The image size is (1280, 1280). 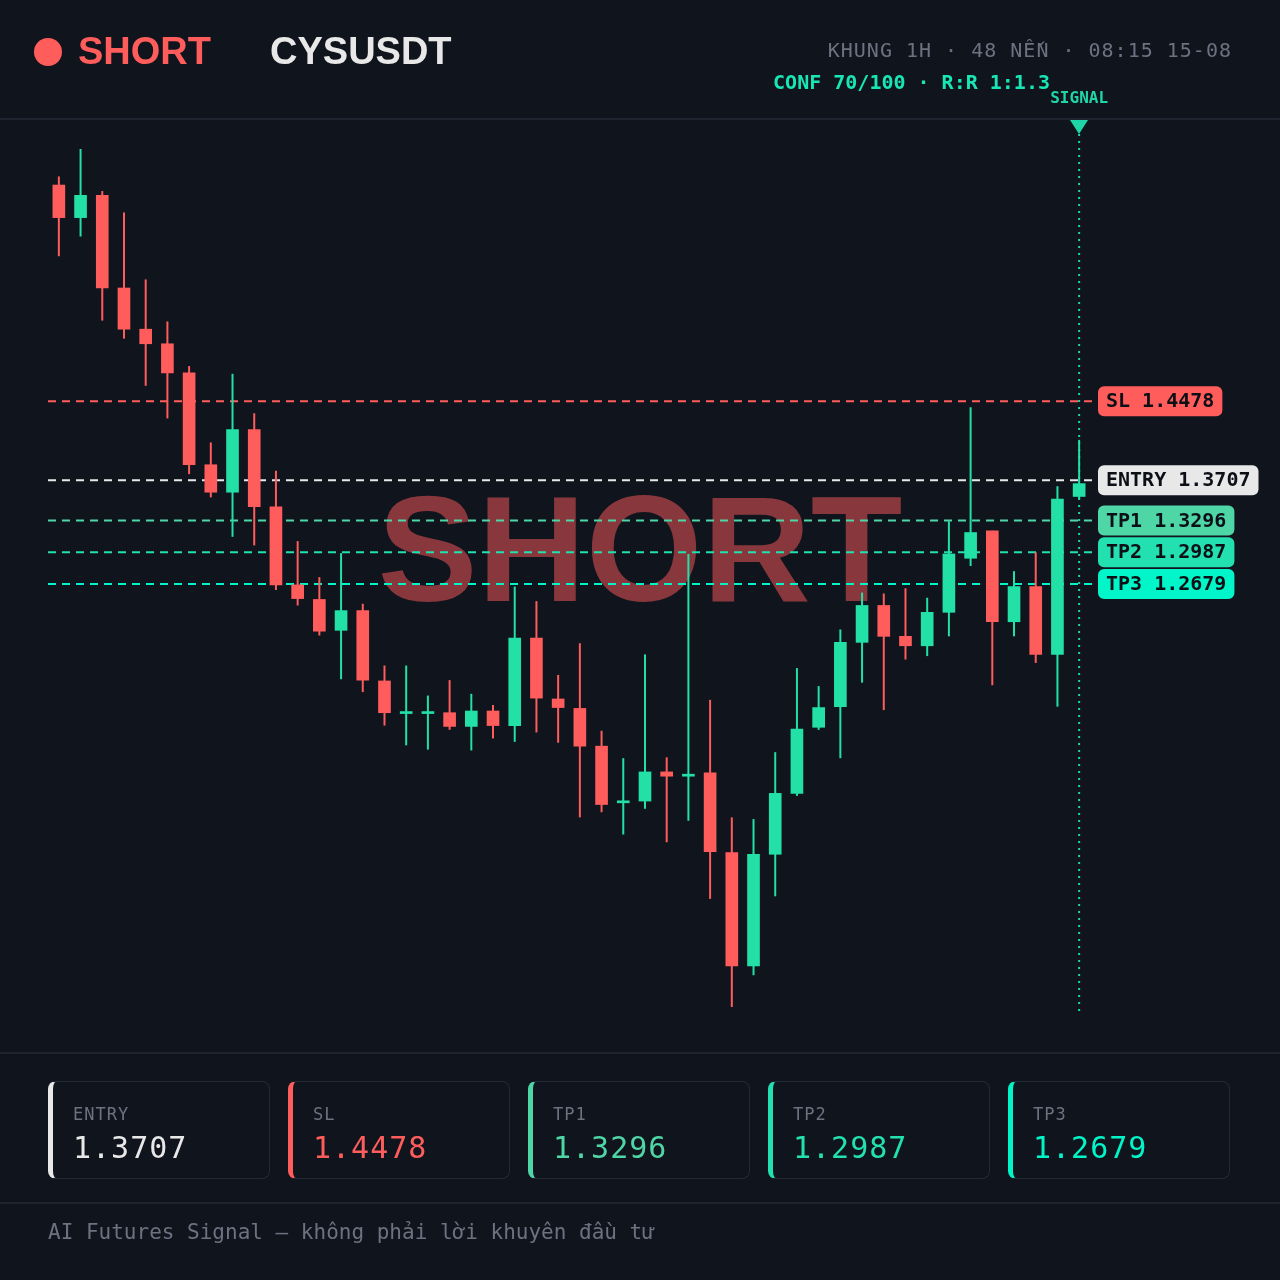 What do you see at coordinates (1166, 551) in the screenshot?
I see `ref-line-label: TP2 1.2987` at bounding box center [1166, 551].